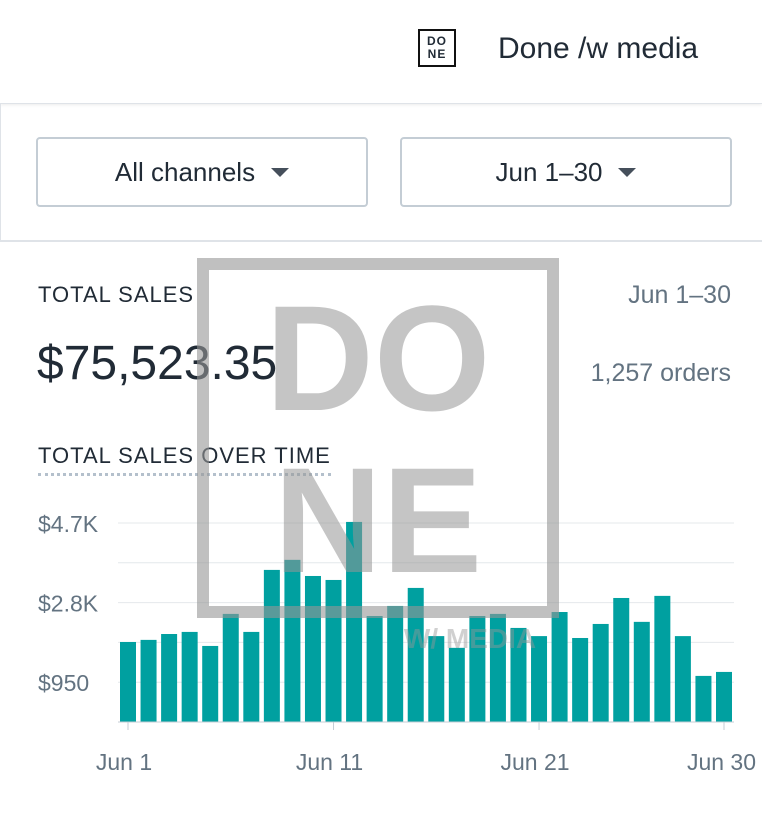  I want to click on x-tick-label: Jun 11, so click(329, 762).